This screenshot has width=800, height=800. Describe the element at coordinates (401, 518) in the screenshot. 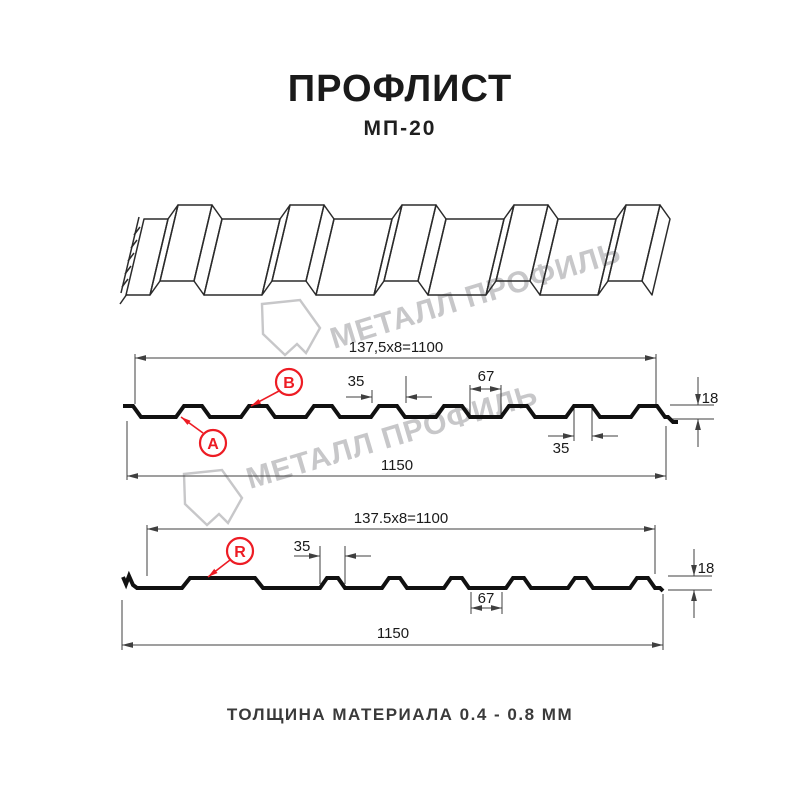

I see `dim-pitch-bottom: 137.5x8=1100` at that location.